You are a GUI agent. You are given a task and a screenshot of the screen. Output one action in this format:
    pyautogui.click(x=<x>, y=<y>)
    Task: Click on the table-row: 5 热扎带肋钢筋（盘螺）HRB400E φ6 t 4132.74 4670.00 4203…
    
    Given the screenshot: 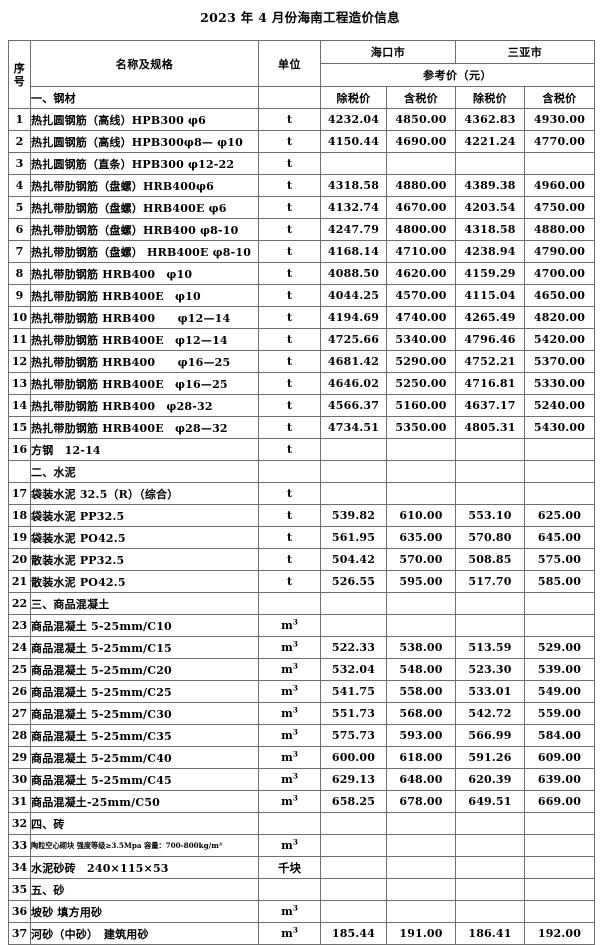 What is the action you would take?
    pyautogui.click(x=301, y=207)
    